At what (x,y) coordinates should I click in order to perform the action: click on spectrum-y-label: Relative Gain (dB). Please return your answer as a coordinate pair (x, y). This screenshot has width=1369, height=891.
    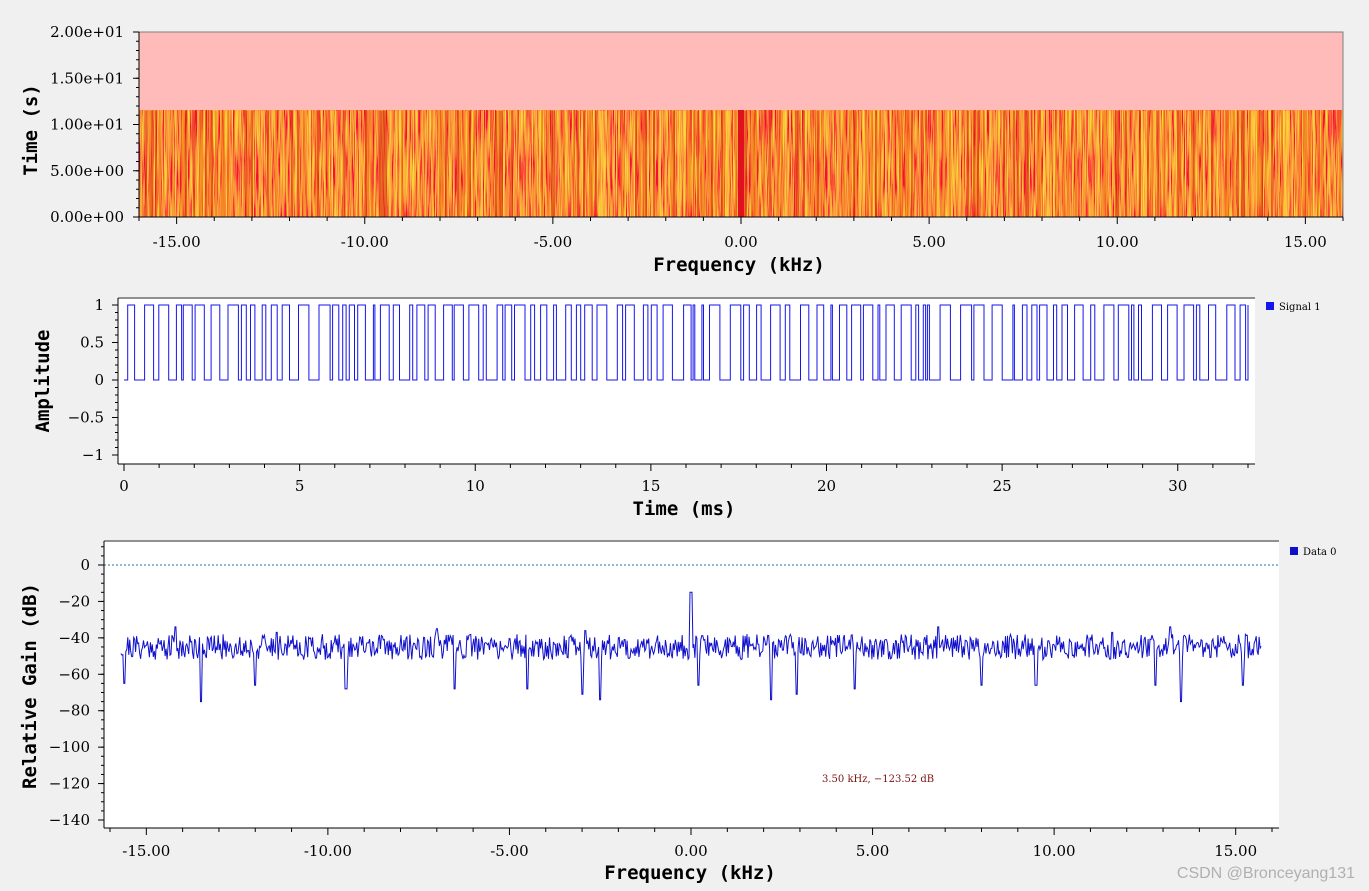
    Looking at the image, I should click on (30, 686).